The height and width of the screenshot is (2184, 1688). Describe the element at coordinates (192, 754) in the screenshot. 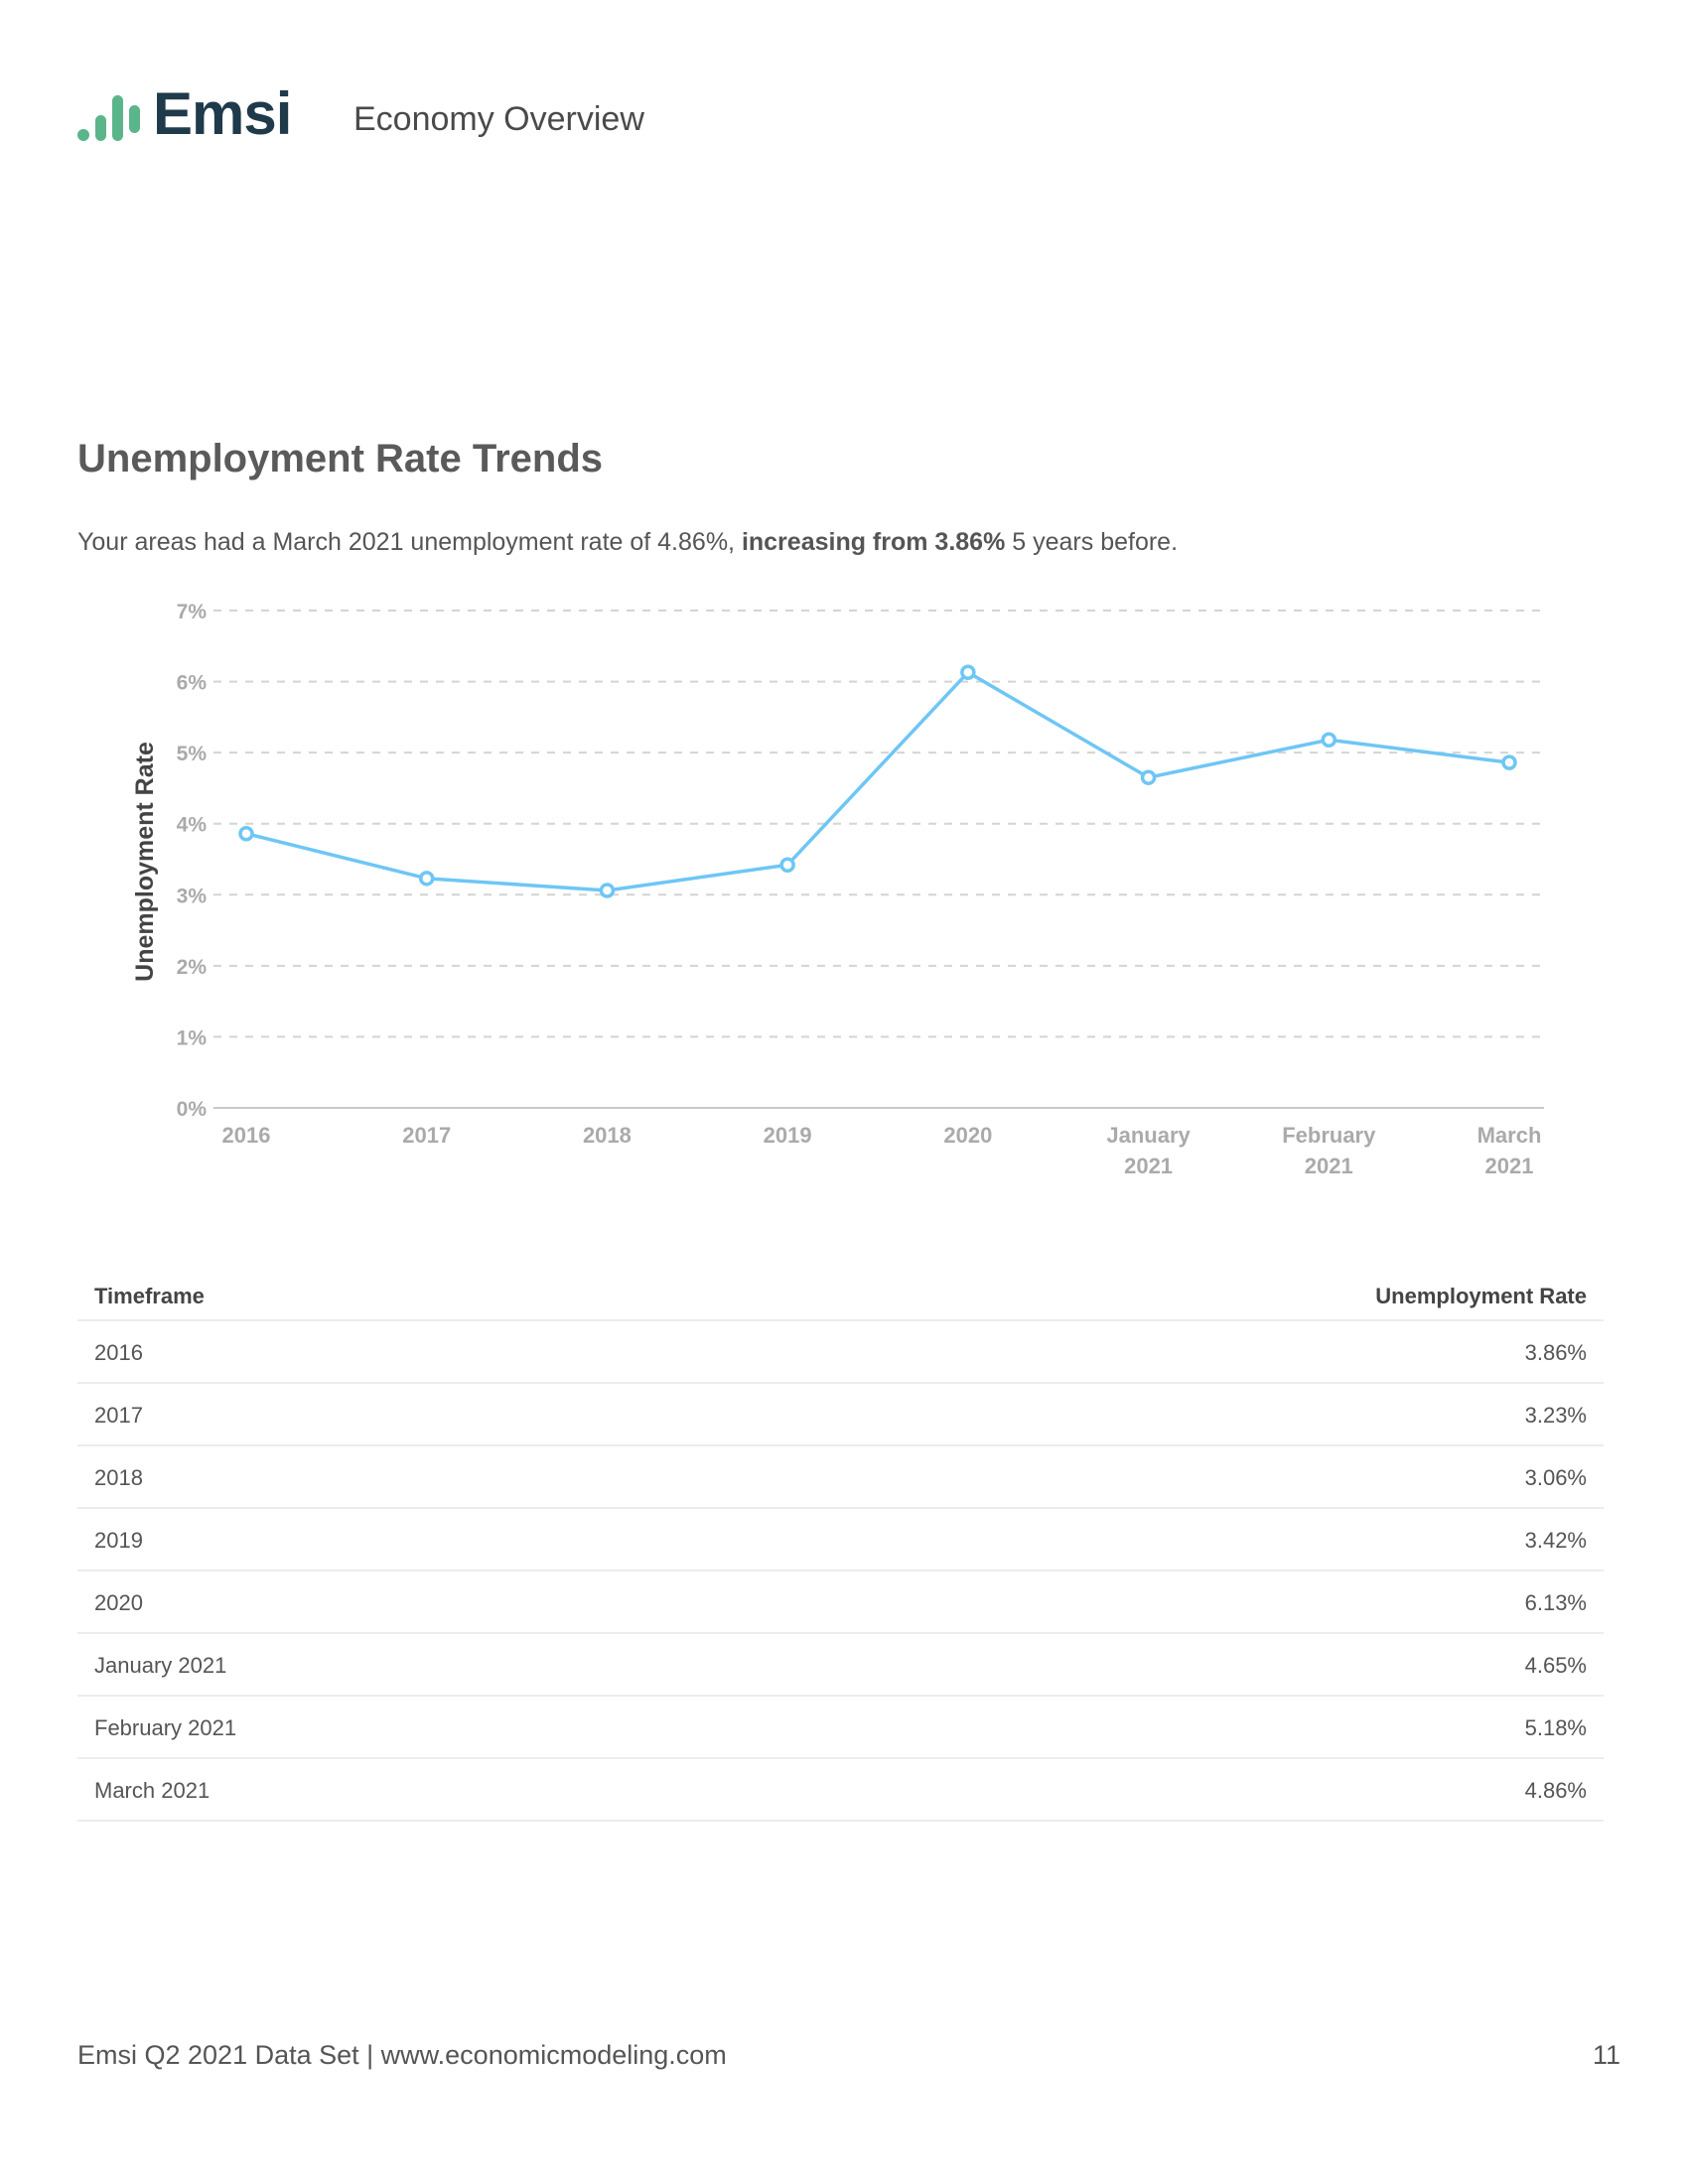

I see `y-tick-label: 5%` at that location.